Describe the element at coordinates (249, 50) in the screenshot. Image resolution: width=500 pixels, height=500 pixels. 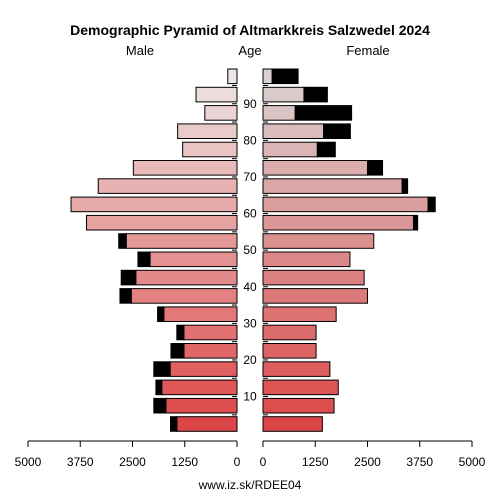
I see `age-header: Age` at that location.